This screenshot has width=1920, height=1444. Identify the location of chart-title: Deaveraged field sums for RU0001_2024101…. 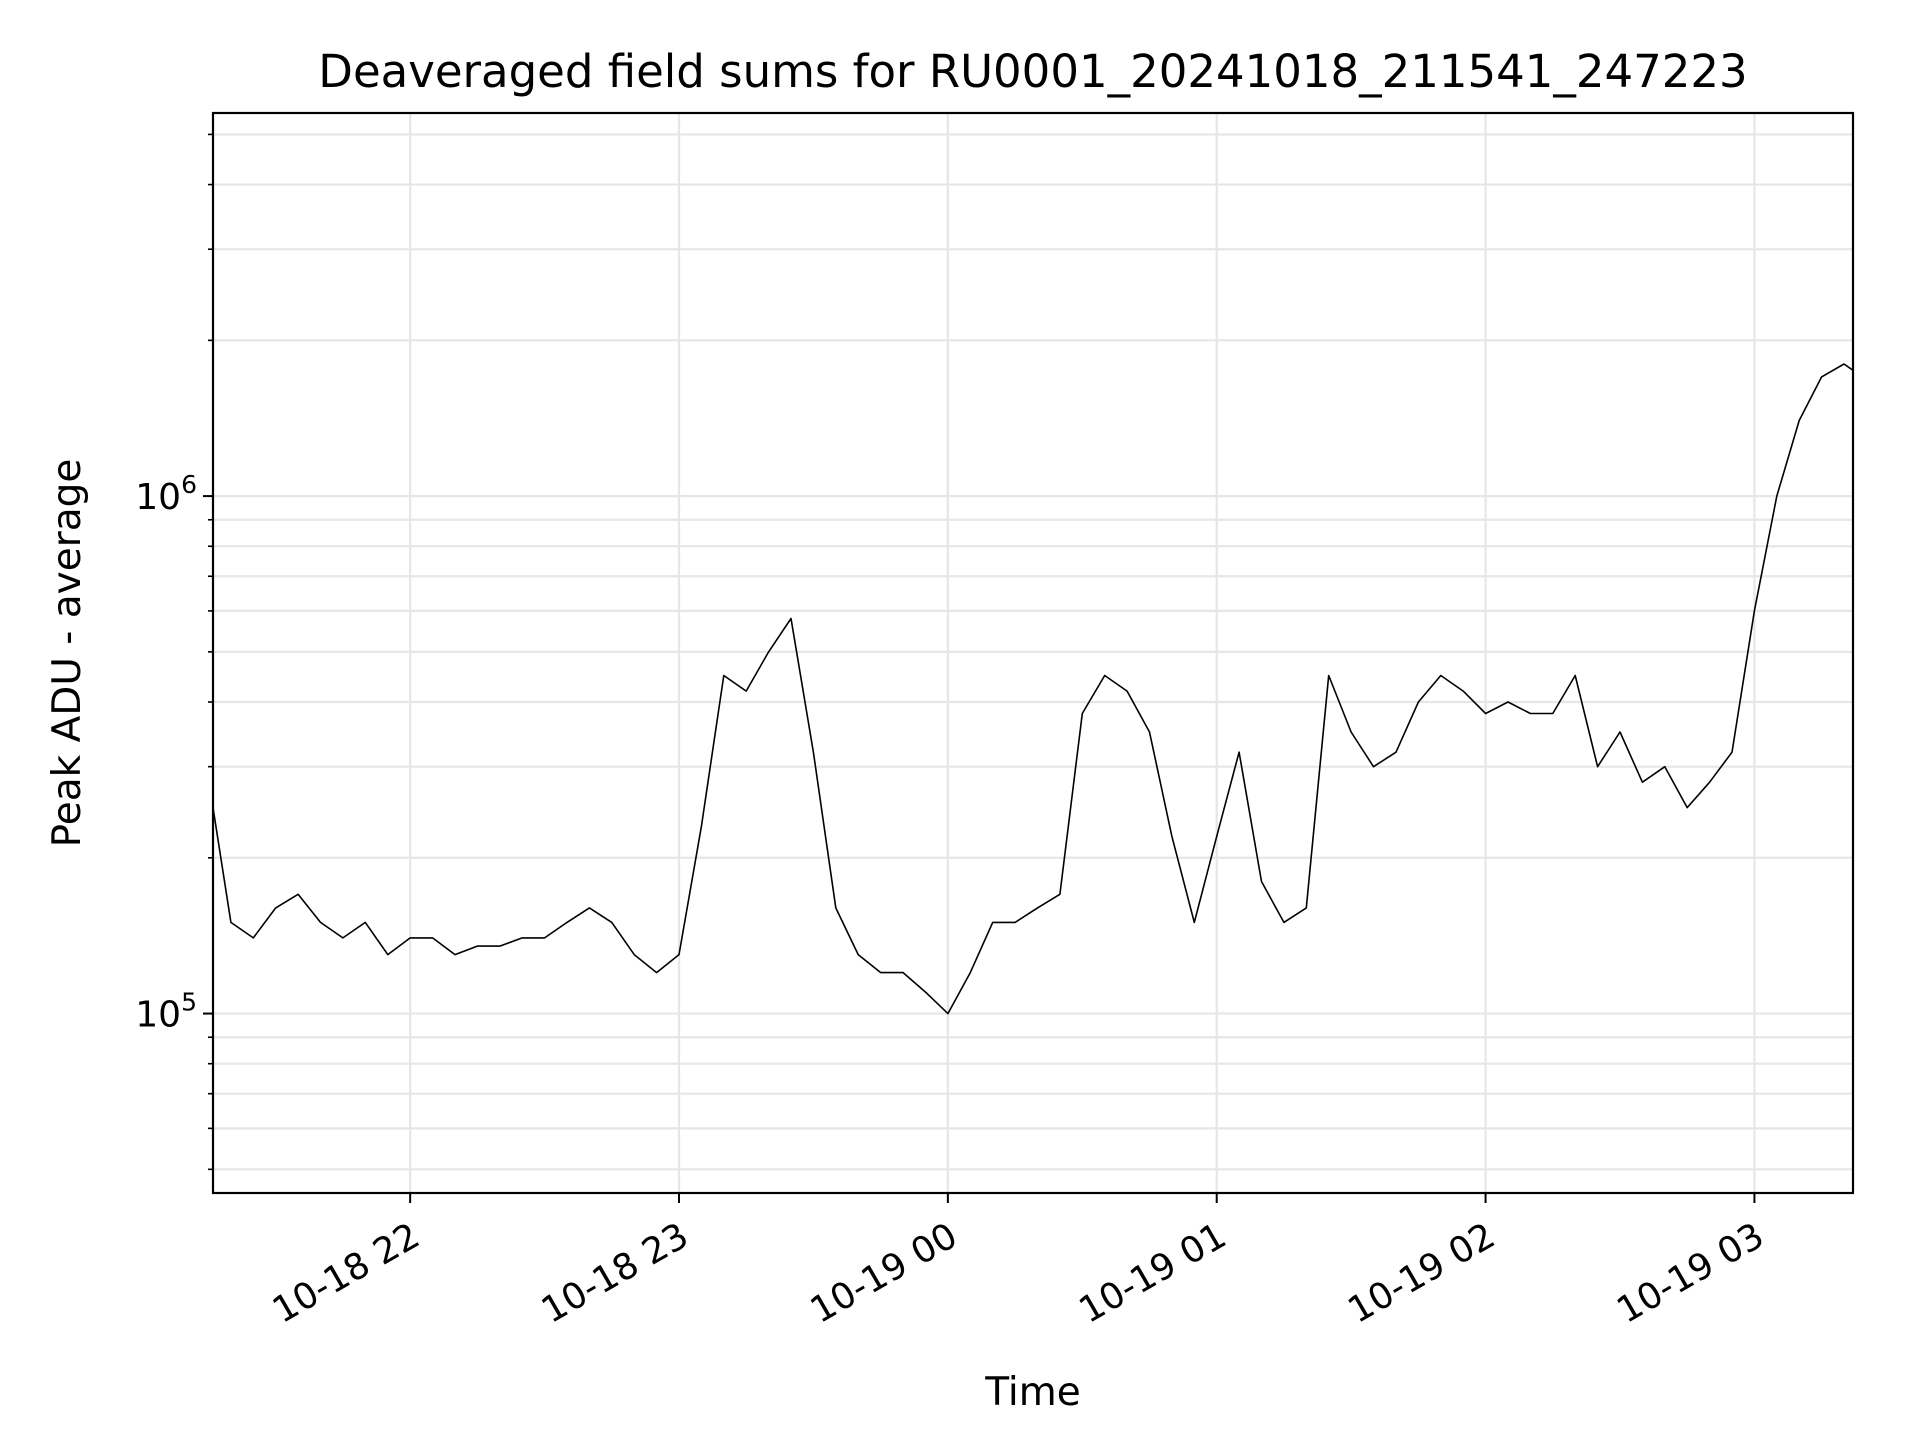
(1032, 71).